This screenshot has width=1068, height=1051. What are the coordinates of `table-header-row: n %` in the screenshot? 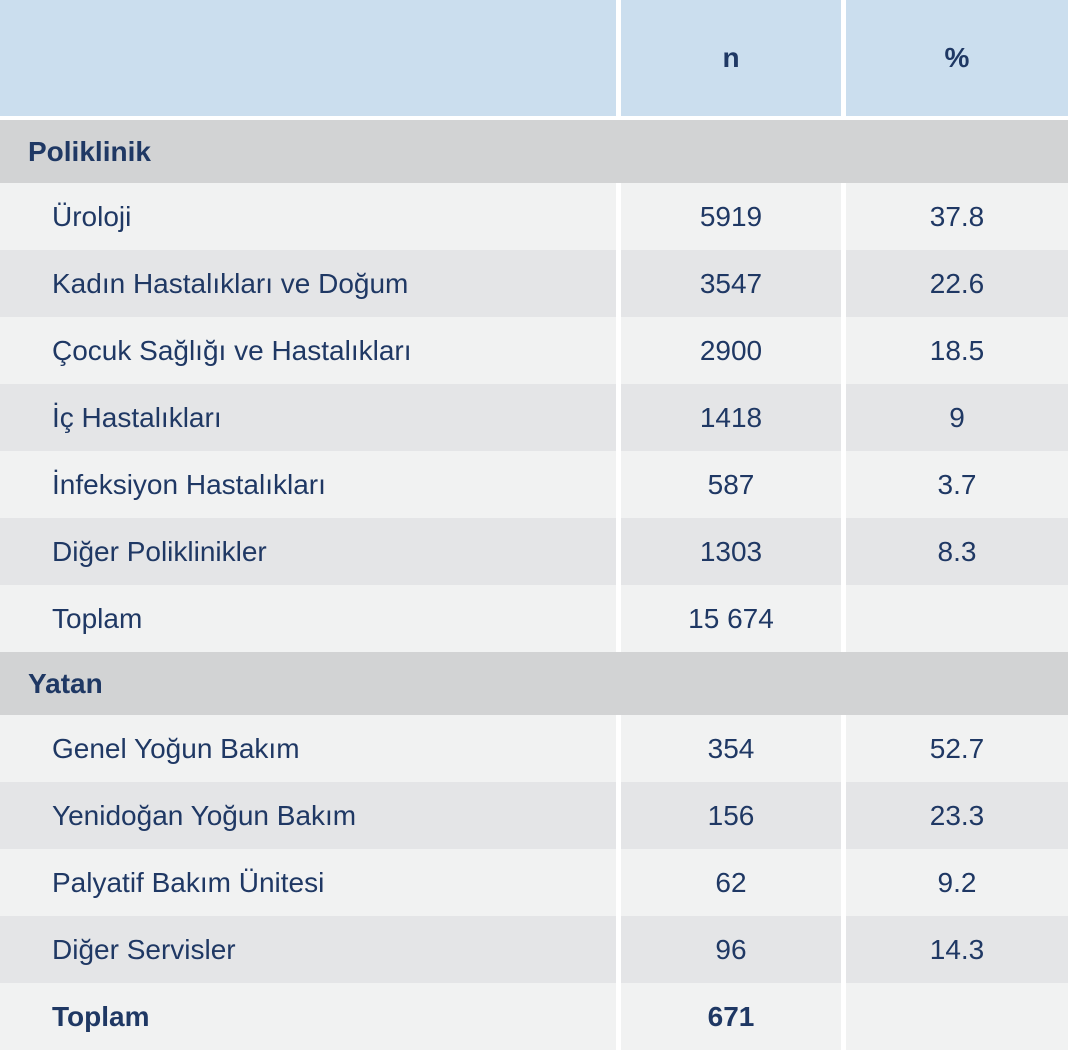 It's located at (534, 58).